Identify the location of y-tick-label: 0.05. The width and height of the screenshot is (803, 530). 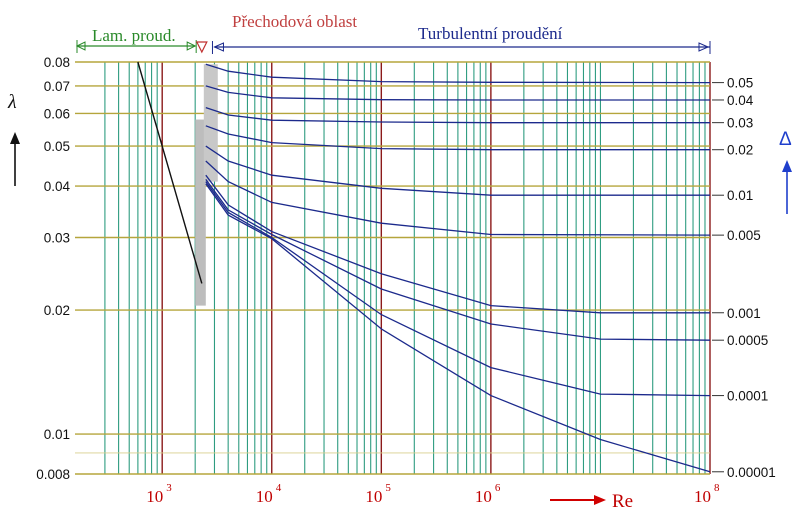
(57, 146).